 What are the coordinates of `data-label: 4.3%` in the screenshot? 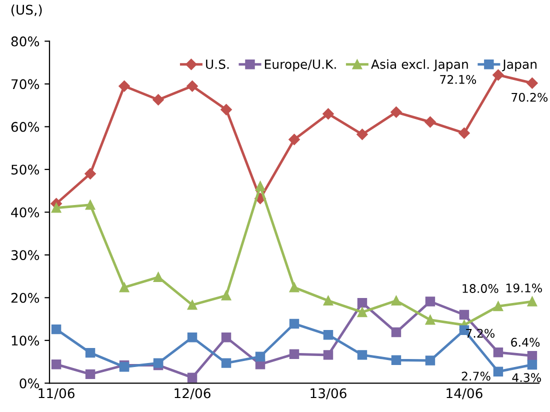 It's located at (526, 377).